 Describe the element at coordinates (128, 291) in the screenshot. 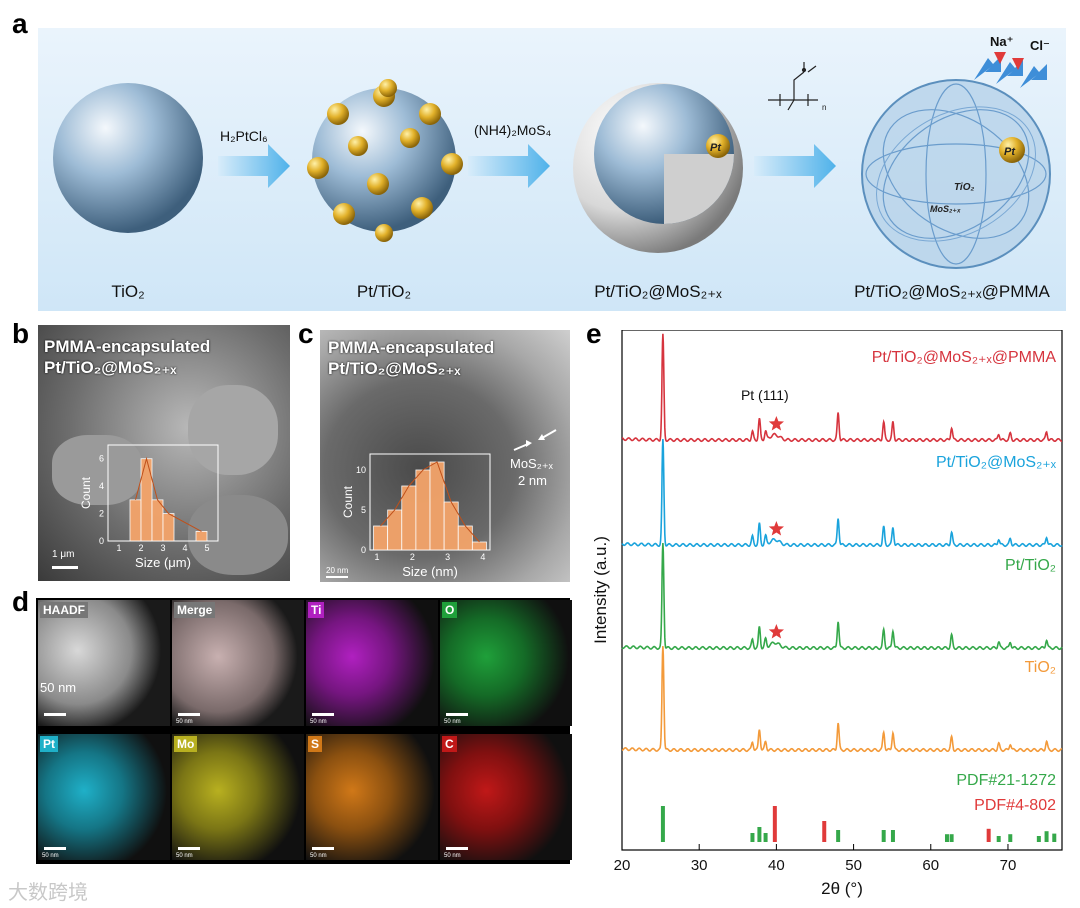

I see `stage-label-tio2: TiO₂` at that location.